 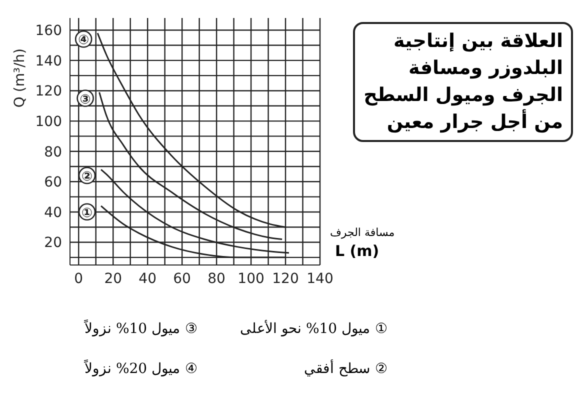 What do you see at coordinates (48, 31) in the screenshot?
I see `y-tick-label: 160` at bounding box center [48, 31].